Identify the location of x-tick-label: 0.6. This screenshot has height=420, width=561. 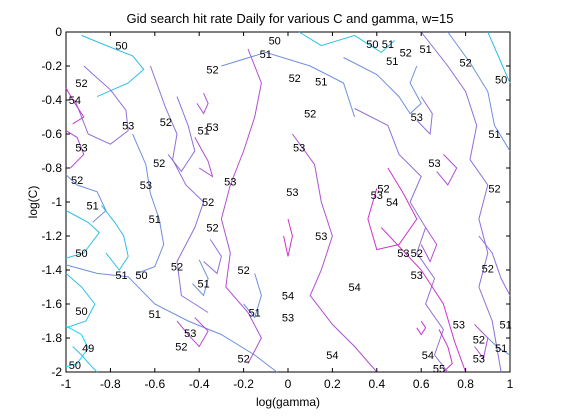
(421, 384).